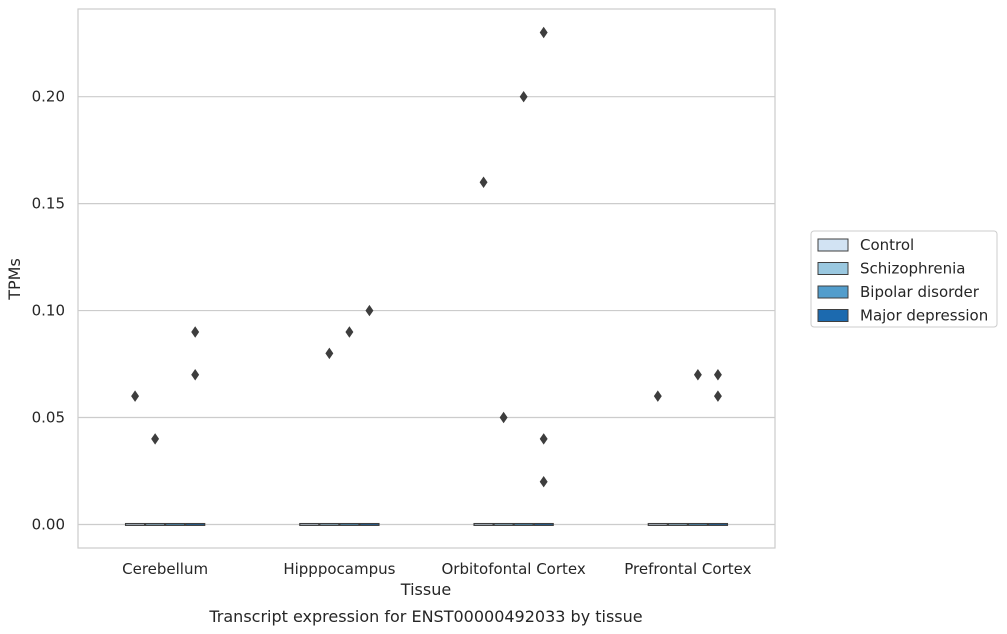  What do you see at coordinates (14, 279) in the screenshot?
I see `y-axis-label: TPMs` at bounding box center [14, 279].